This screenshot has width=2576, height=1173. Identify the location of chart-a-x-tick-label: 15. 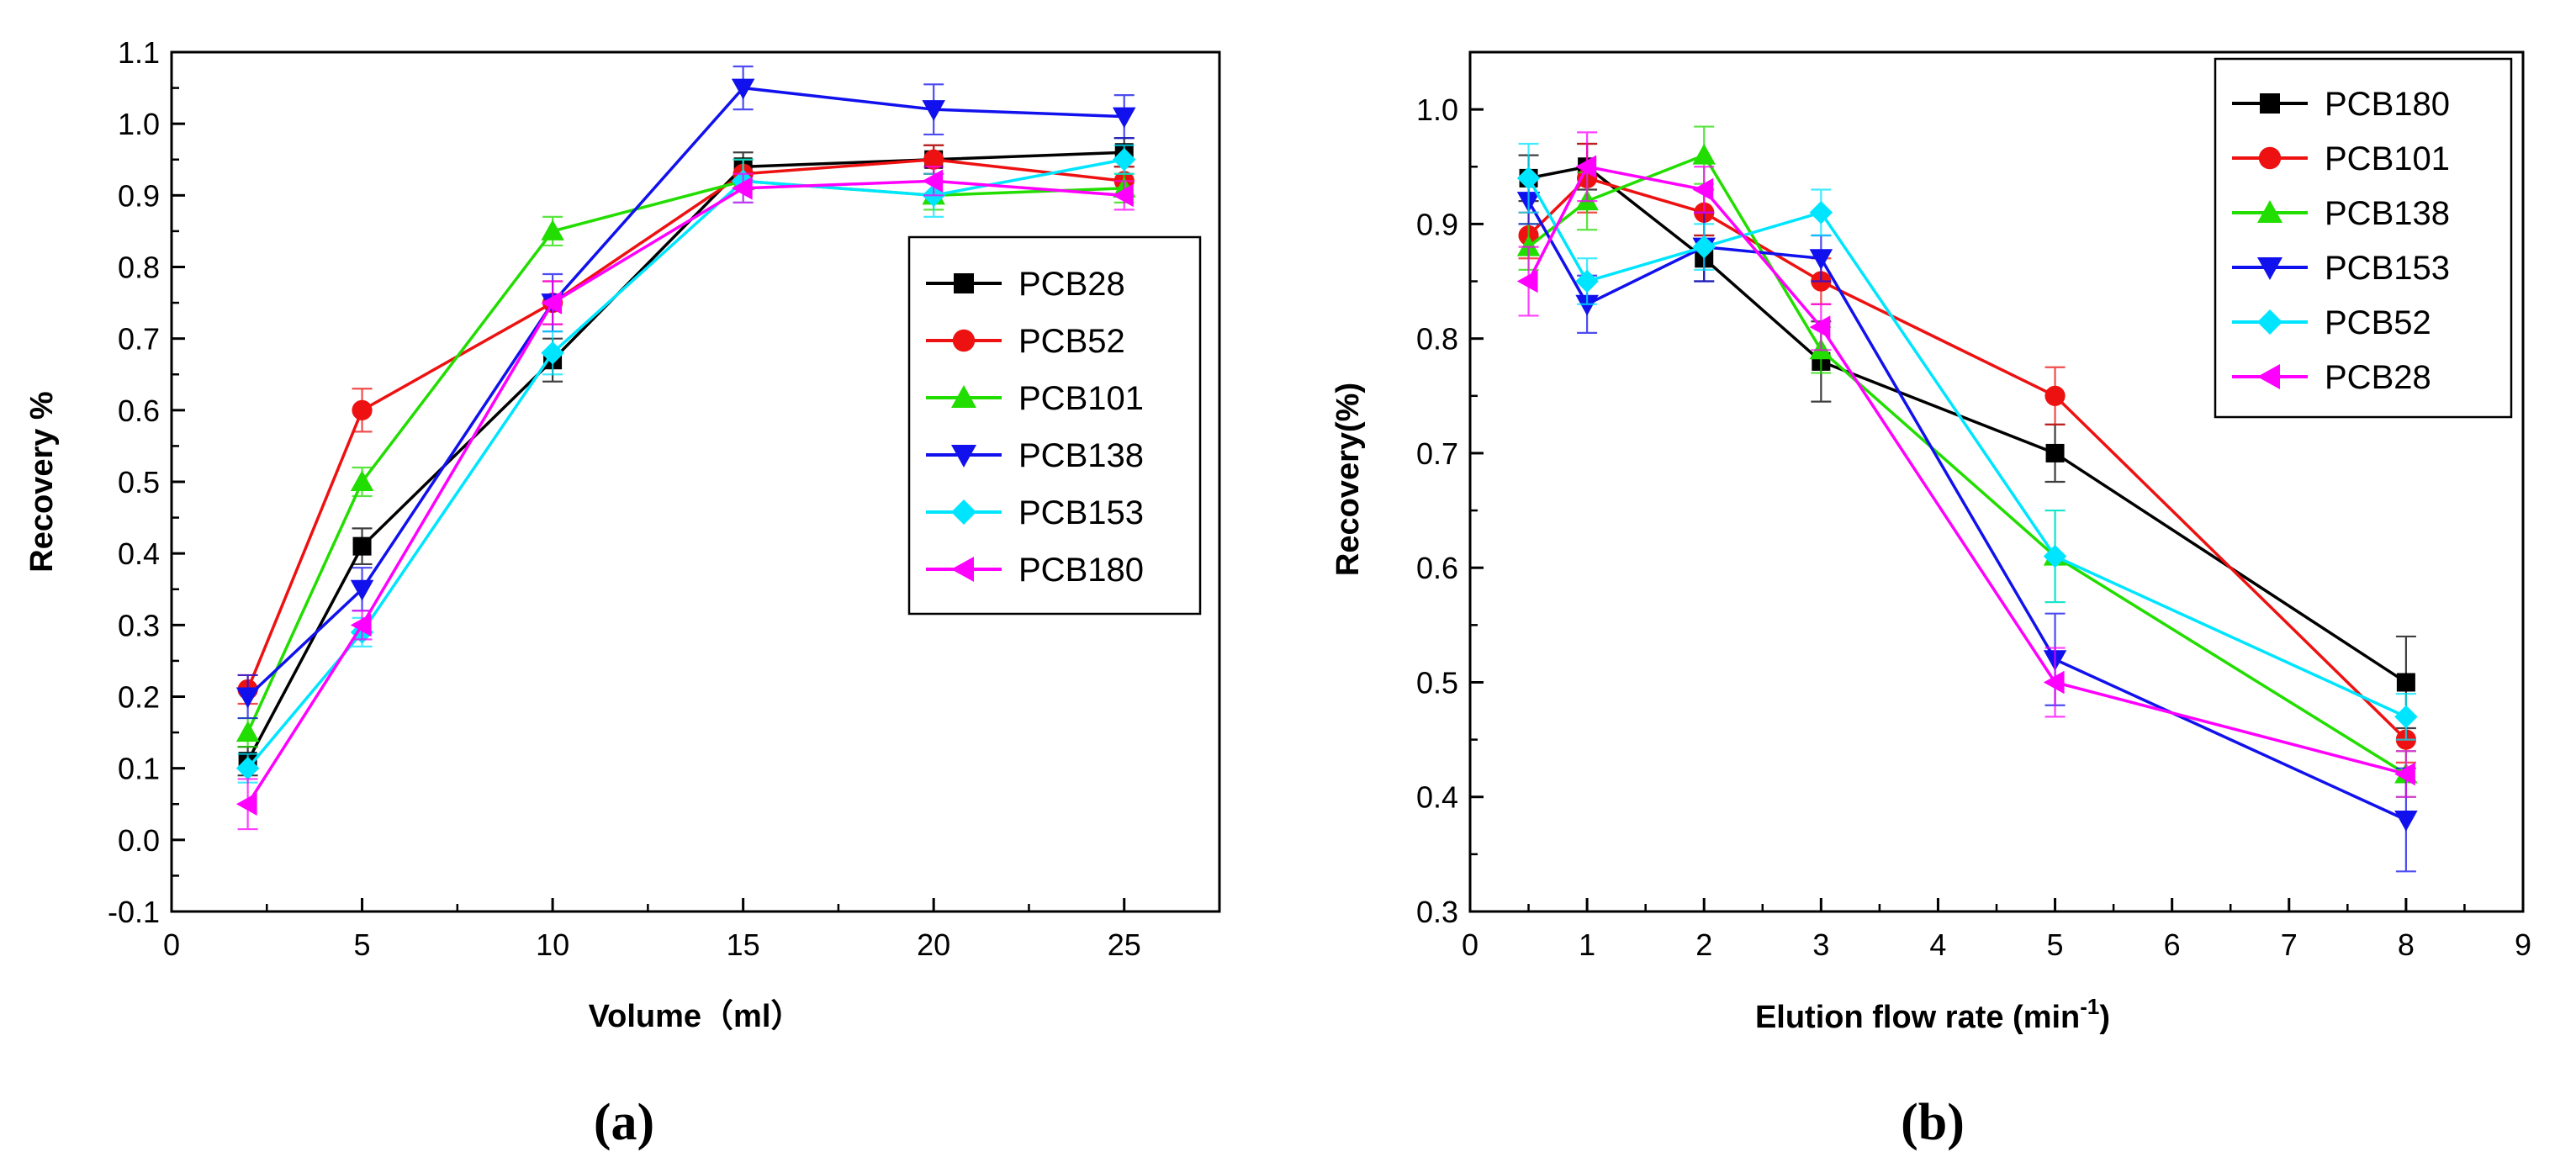
(743, 944).